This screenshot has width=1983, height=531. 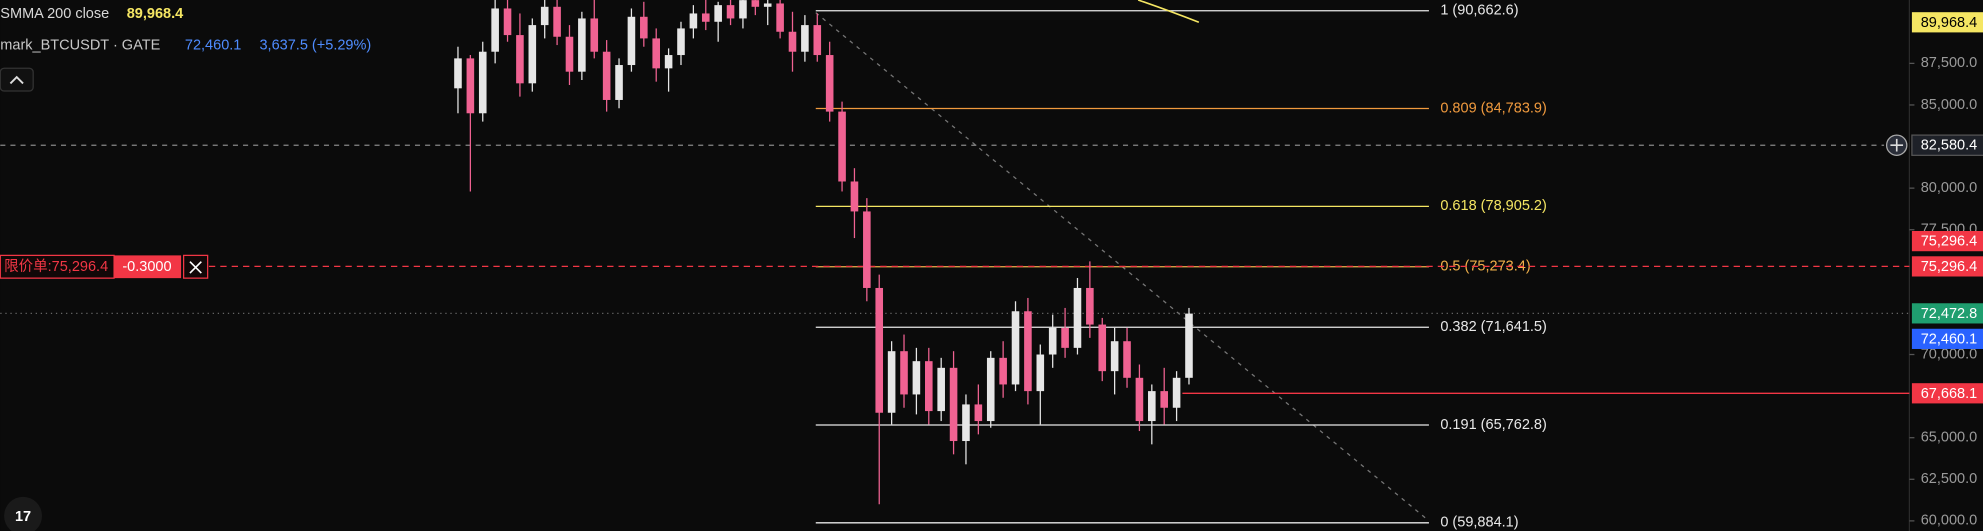 I want to click on fib-label: 0.618 (78,905.2), so click(x=1493, y=206).